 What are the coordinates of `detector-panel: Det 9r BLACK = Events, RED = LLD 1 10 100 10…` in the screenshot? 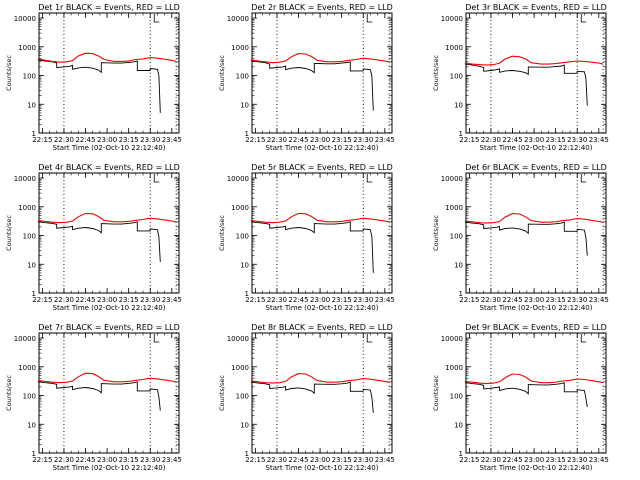 It's located at (520, 397).